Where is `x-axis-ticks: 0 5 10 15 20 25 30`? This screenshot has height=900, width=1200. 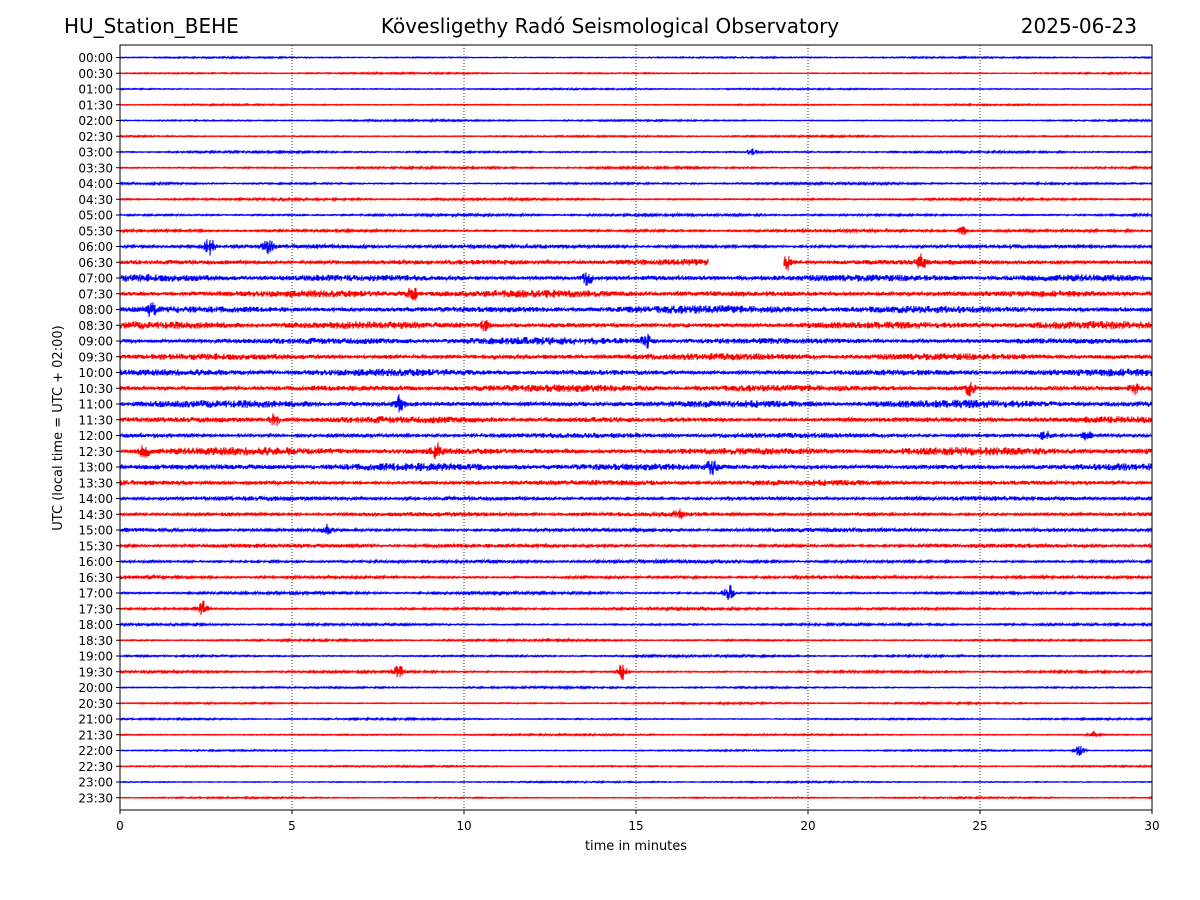
x-axis-ticks: 0 5 10 15 20 25 30 is located at coordinates (638, 821).